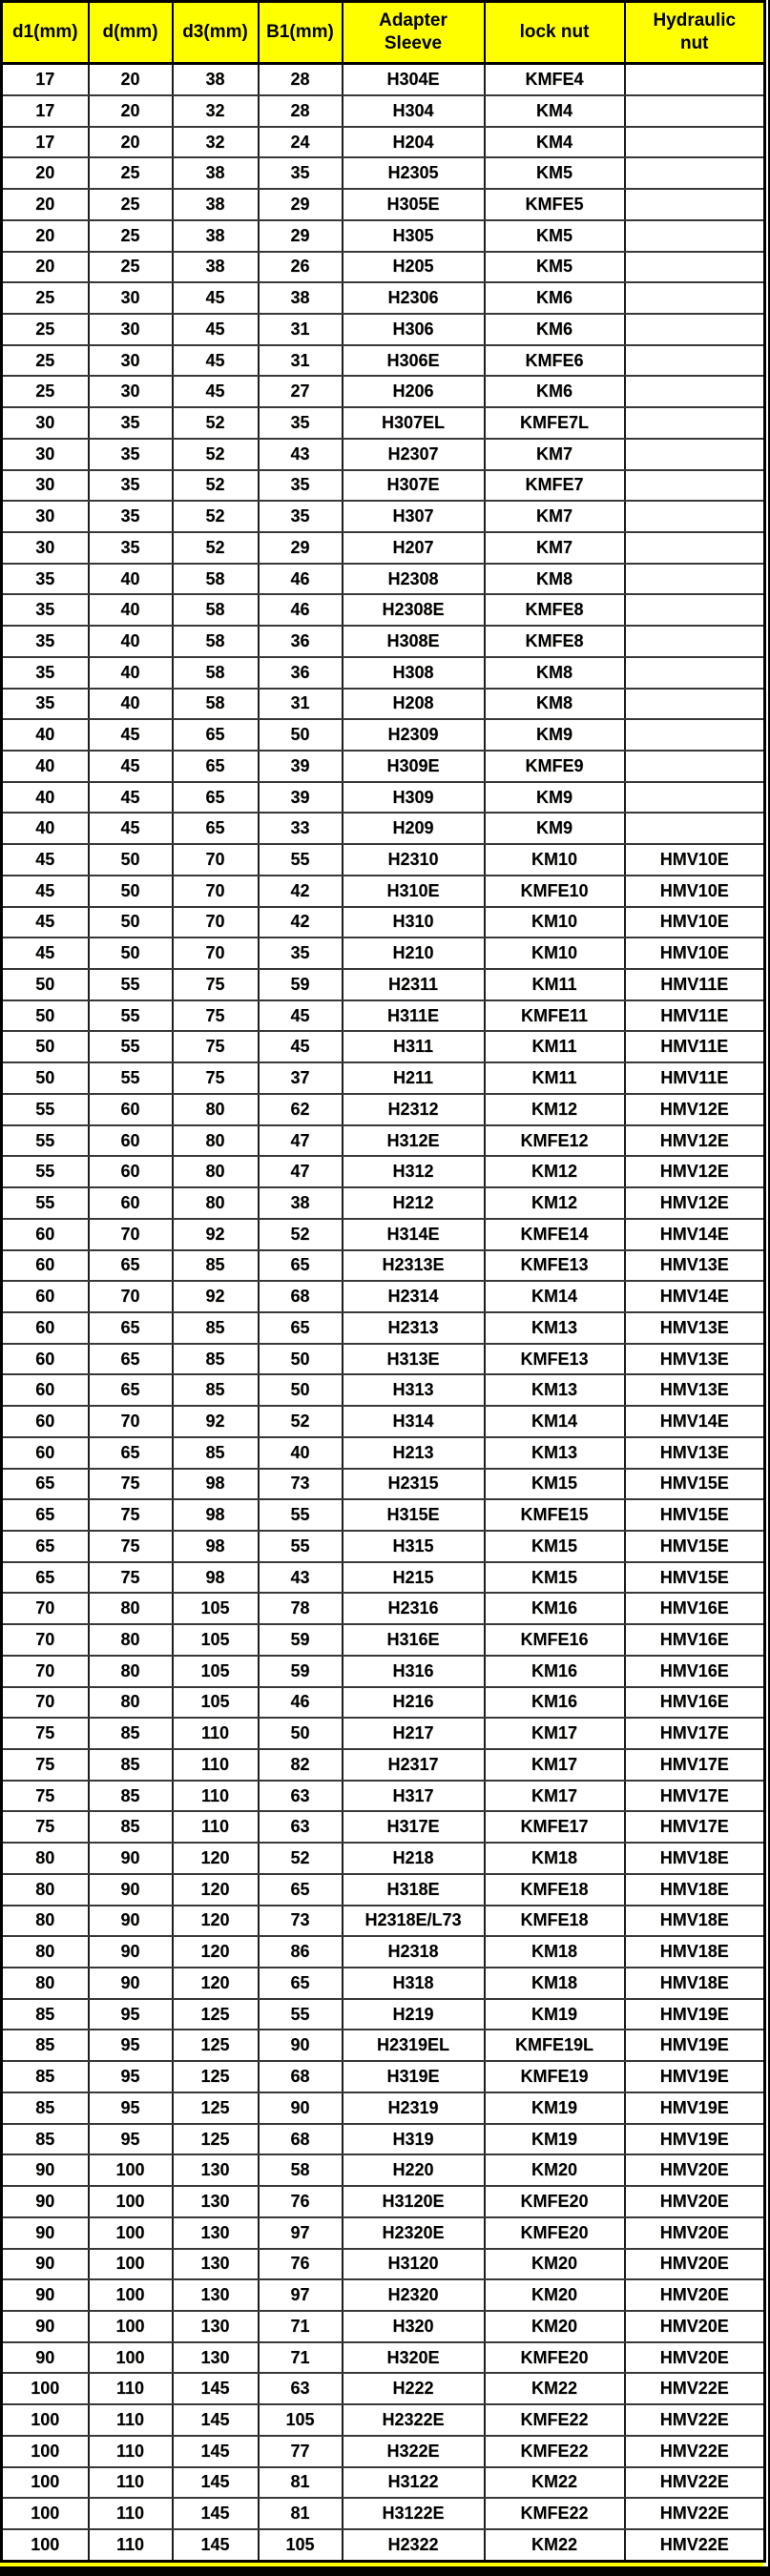  I want to click on table-cell: H209, so click(414, 829).